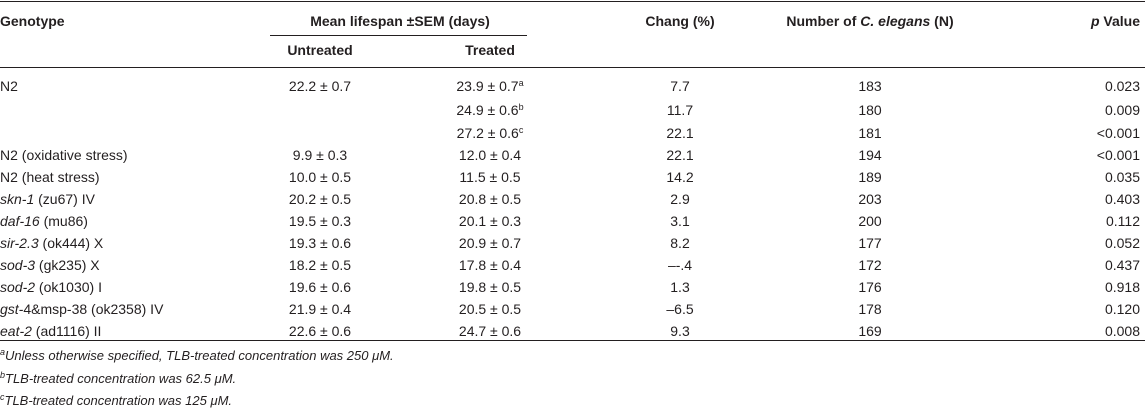 This screenshot has width=1145, height=411. Describe the element at coordinates (67, 265) in the screenshot. I see `row-genotype-label: (gk235) X` at that location.